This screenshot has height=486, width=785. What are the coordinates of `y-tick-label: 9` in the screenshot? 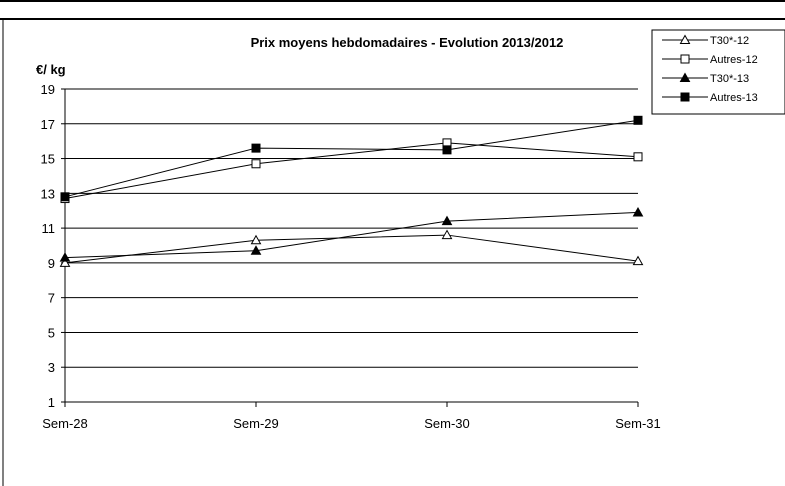 It's located at (51, 263).